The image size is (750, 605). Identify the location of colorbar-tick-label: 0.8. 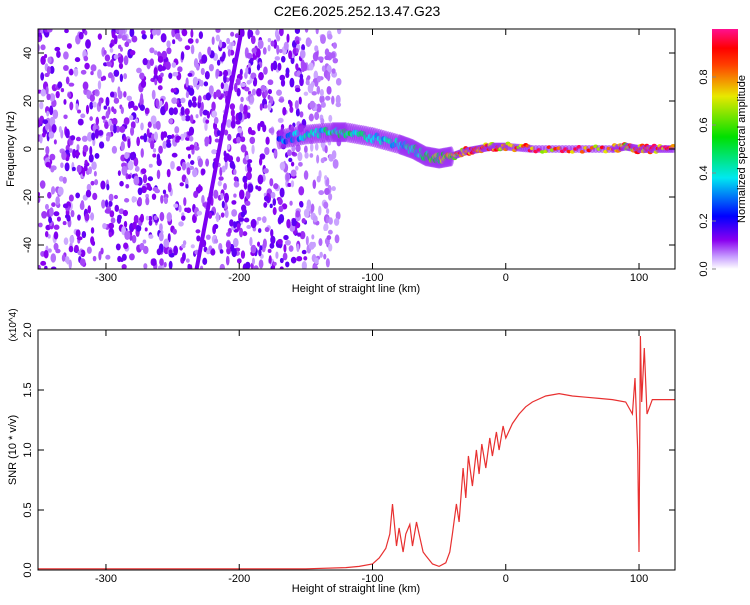
(704, 76).